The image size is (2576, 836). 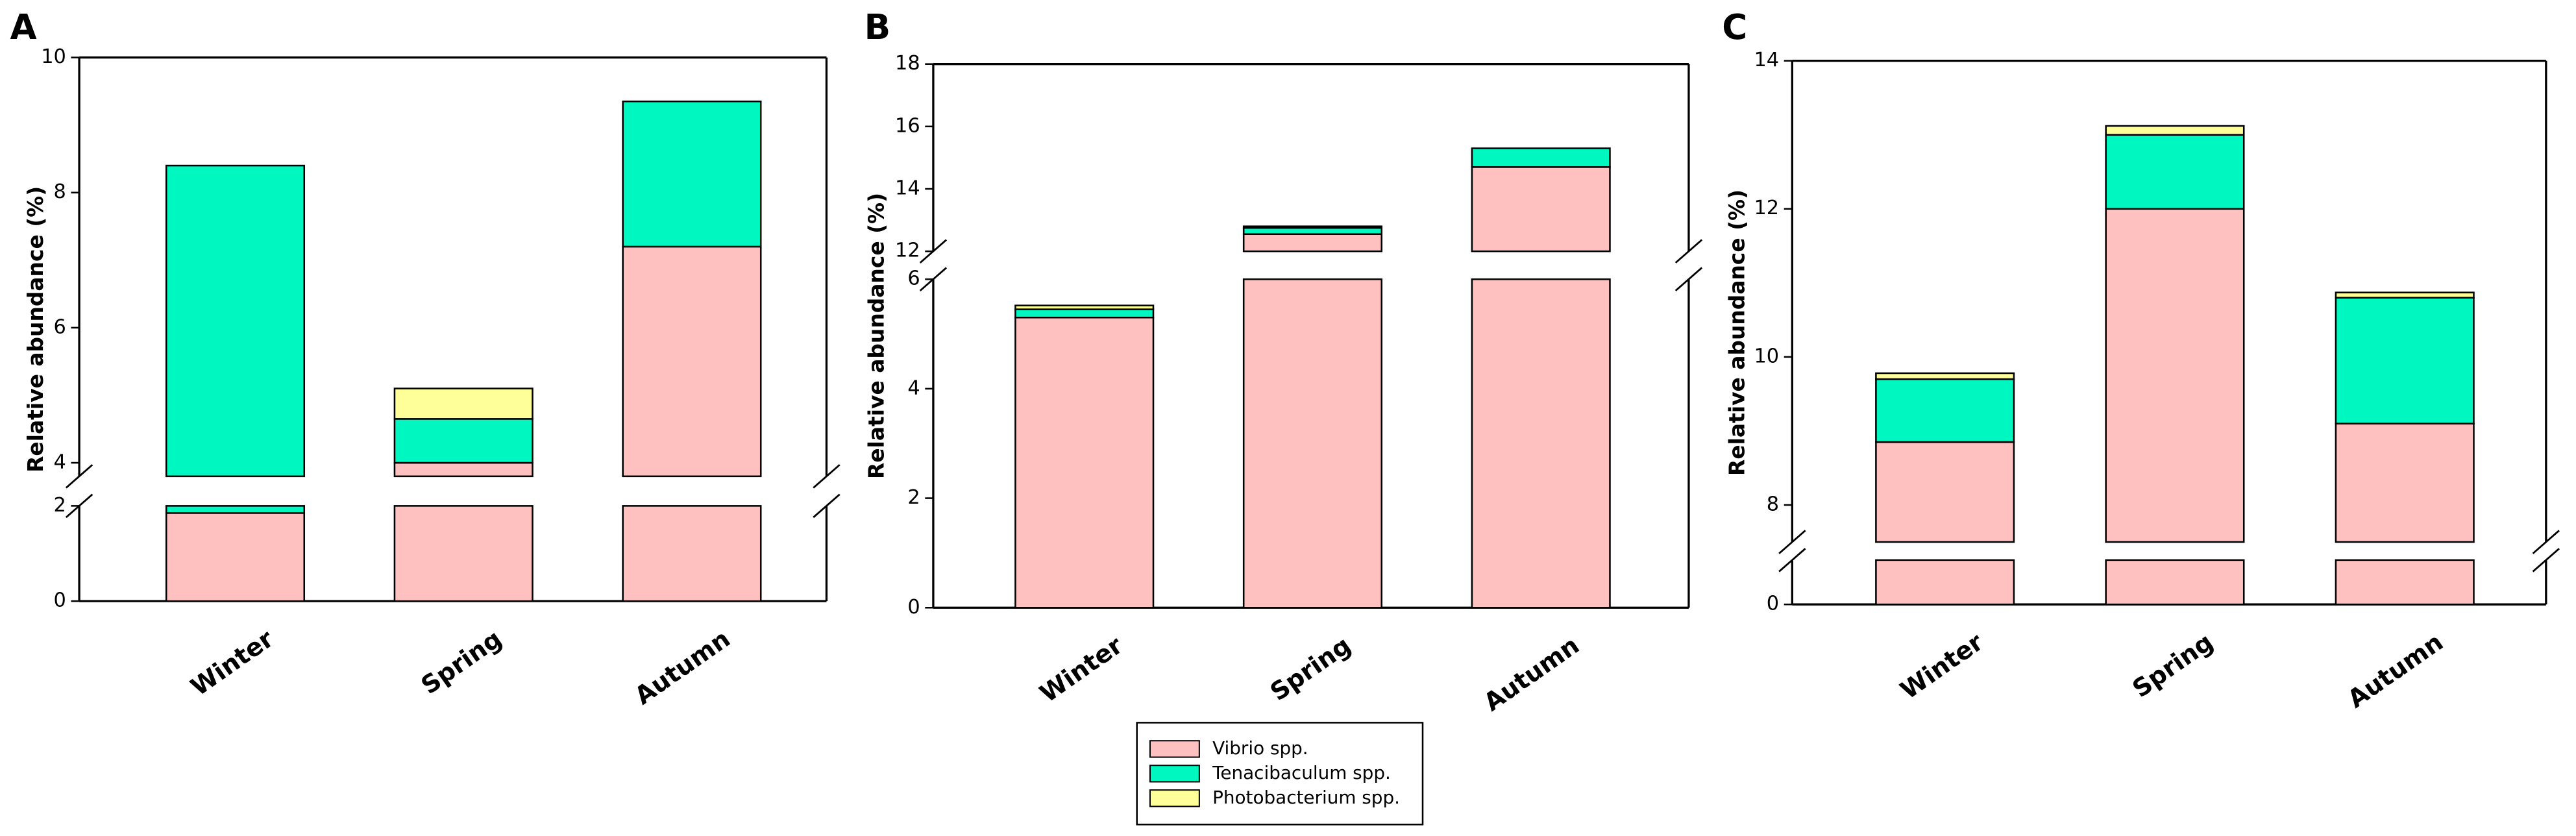 I want to click on panel-label: A, so click(x=23, y=27).